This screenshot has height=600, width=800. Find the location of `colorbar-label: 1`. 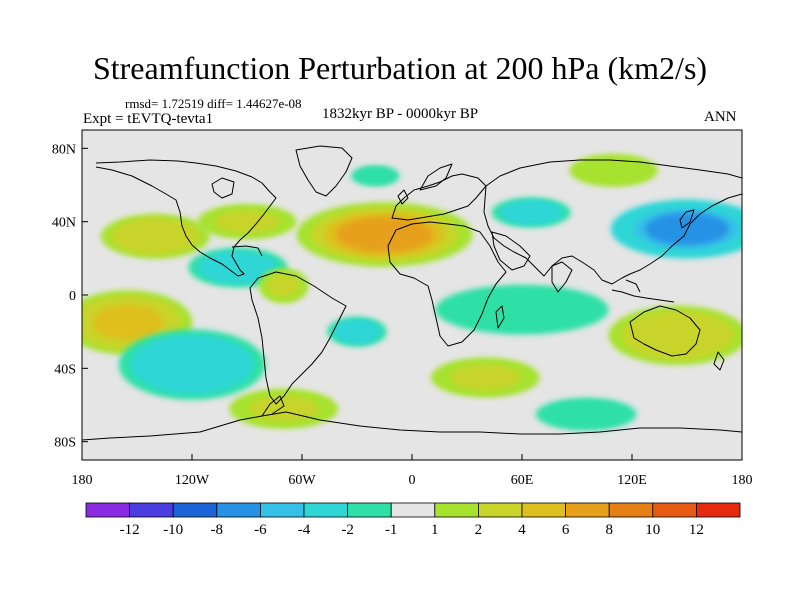

colorbar-label: 1 is located at coordinates (435, 530).